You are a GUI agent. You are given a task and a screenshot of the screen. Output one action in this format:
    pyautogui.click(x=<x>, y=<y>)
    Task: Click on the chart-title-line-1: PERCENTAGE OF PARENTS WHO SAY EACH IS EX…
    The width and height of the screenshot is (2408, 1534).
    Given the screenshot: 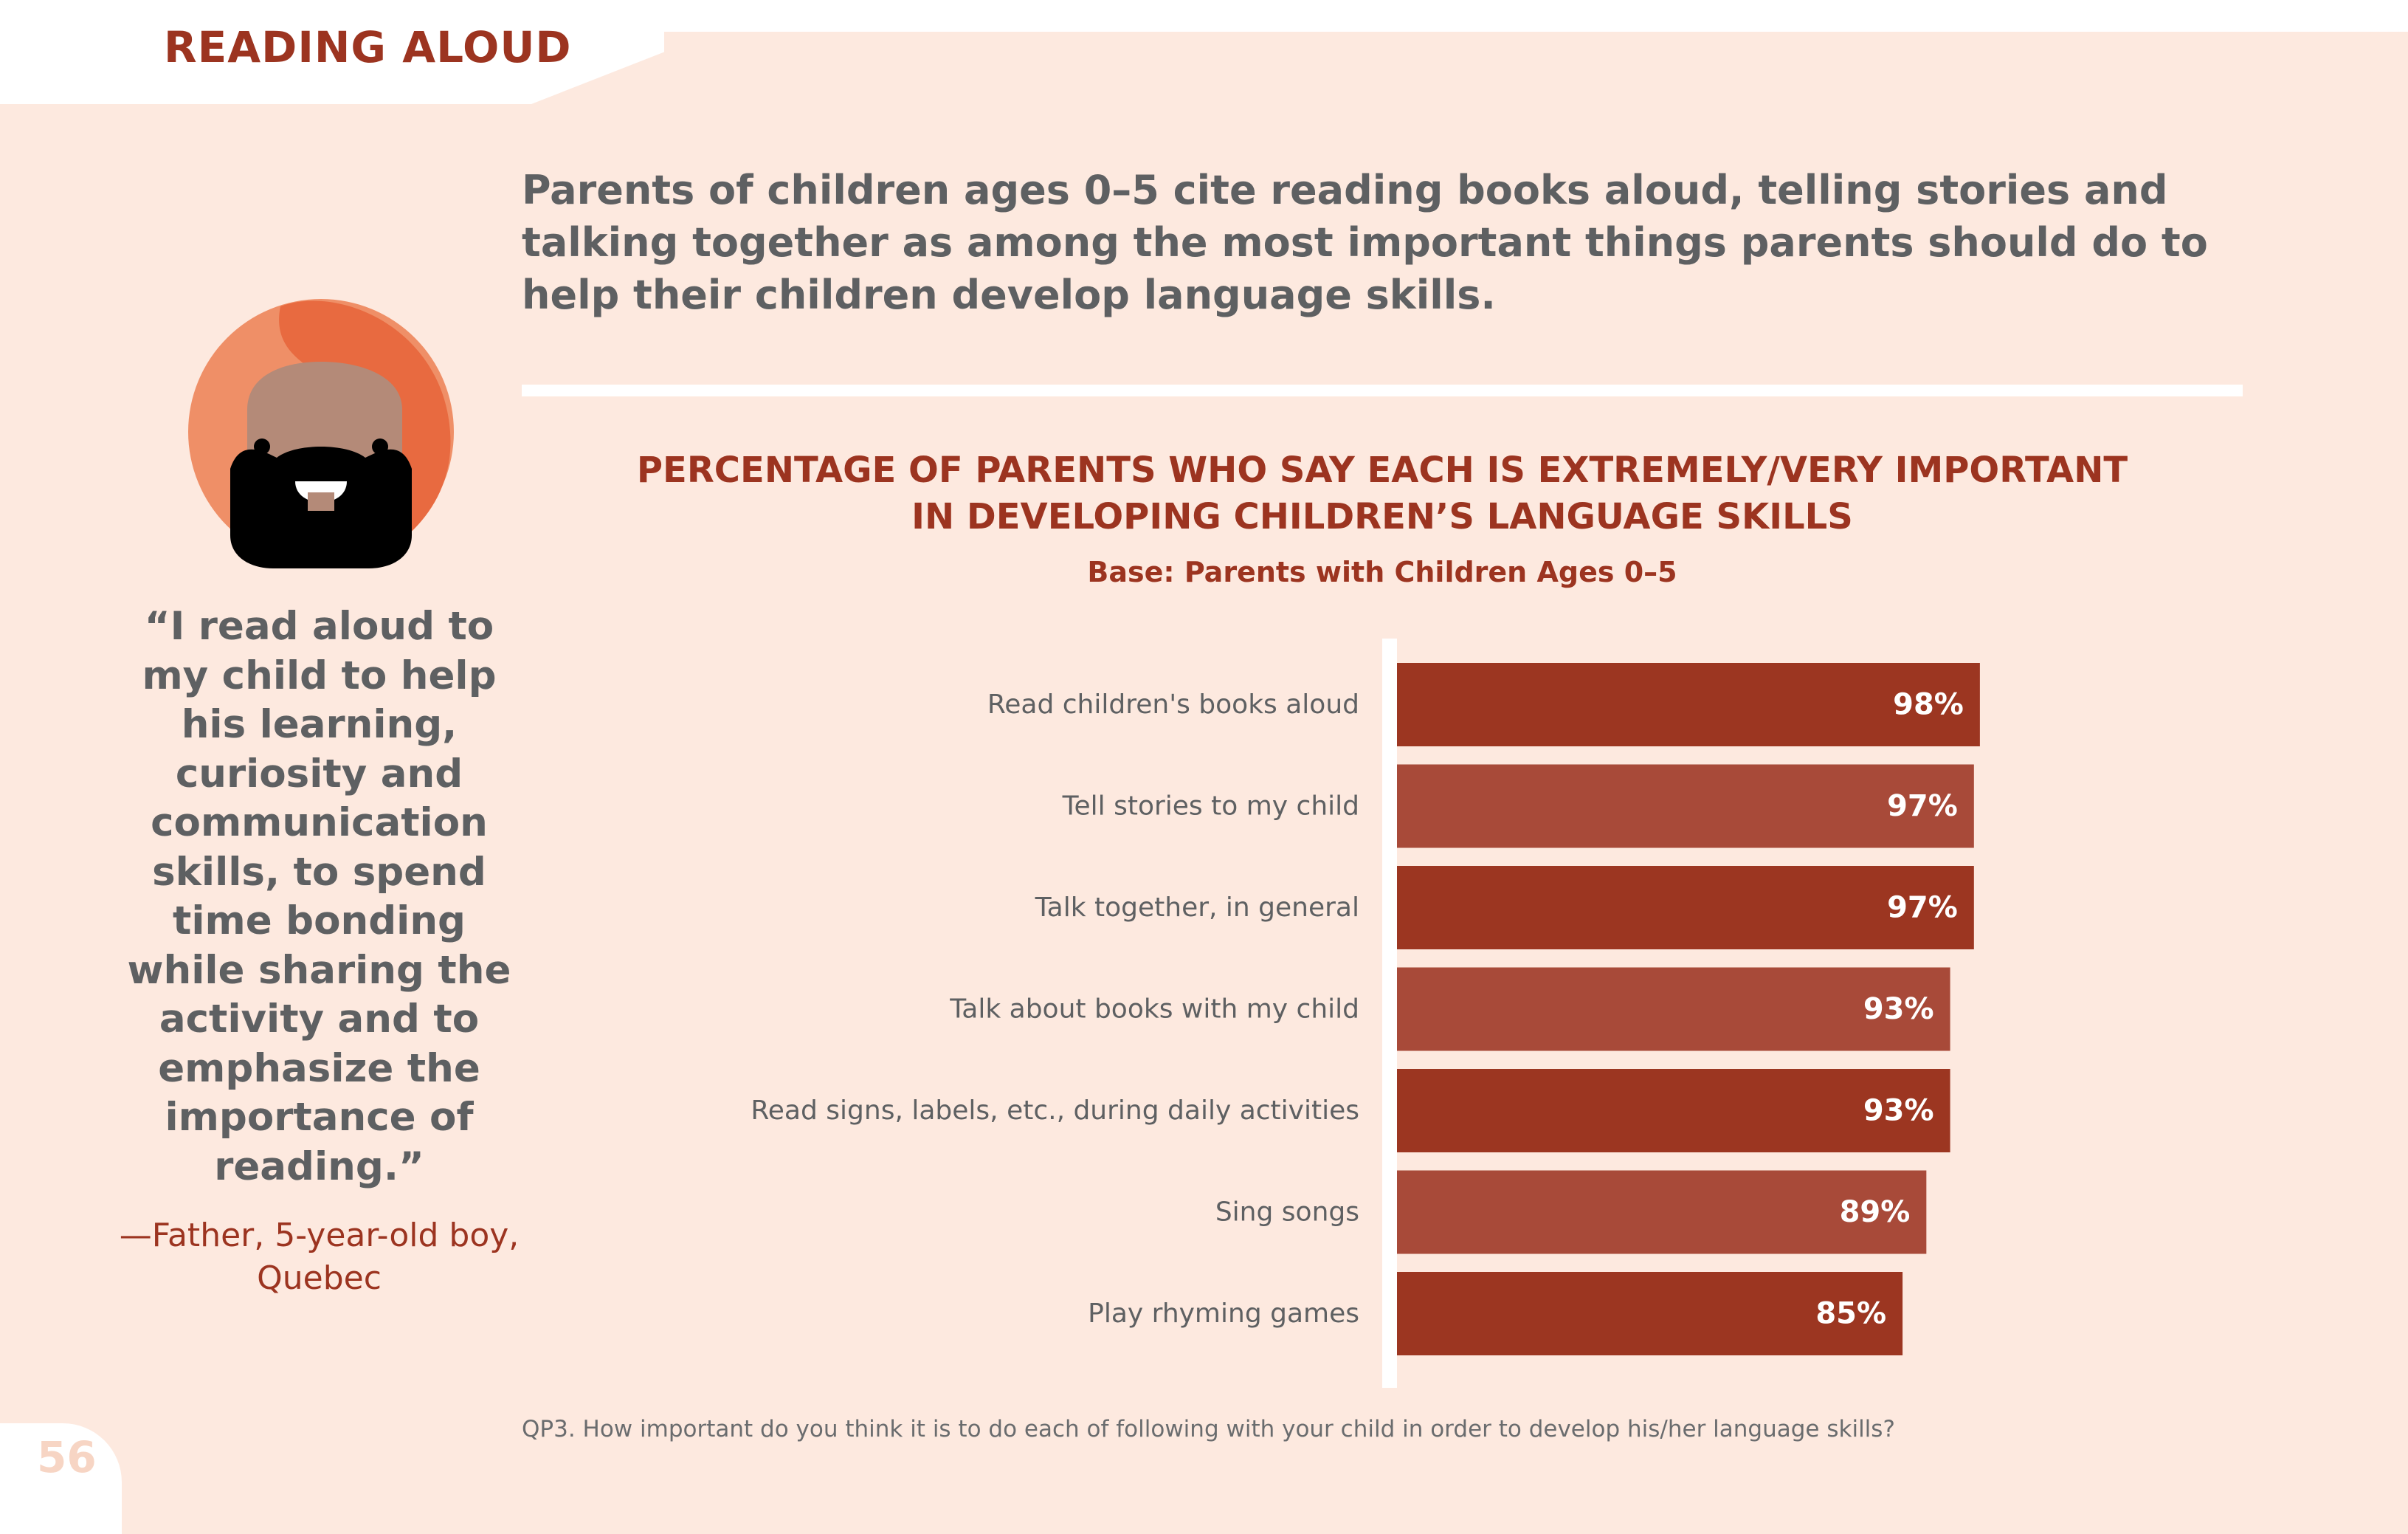 What is the action you would take?
    pyautogui.click(x=1382, y=470)
    